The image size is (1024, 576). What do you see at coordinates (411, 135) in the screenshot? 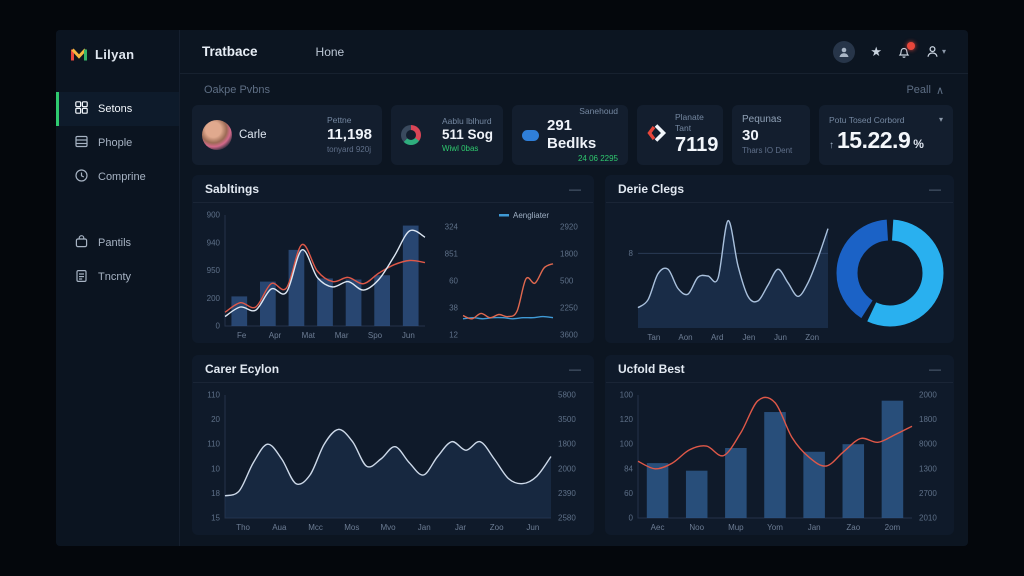
I see `donut-ring-icon` at bounding box center [411, 135].